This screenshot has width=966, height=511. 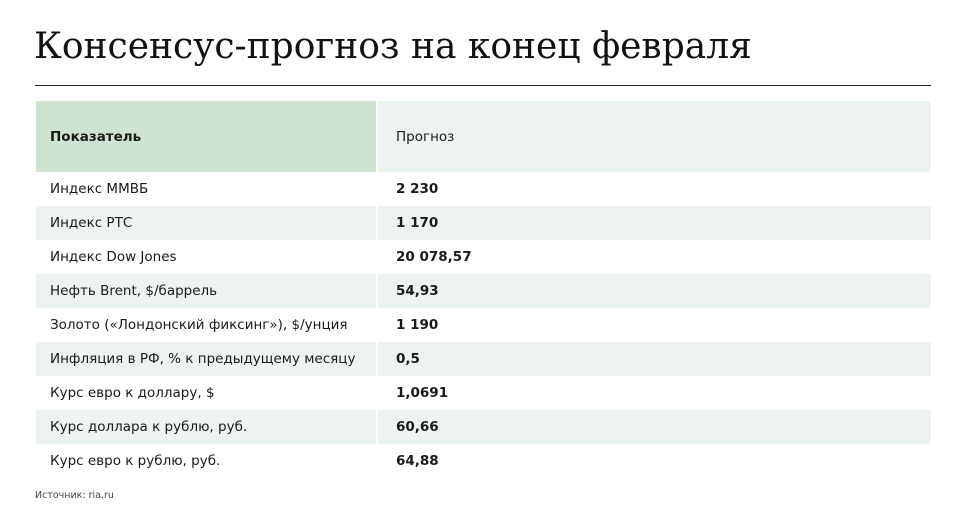 What do you see at coordinates (206, 291) in the screenshot?
I see `row-label: Нефть Brent, $/баррель` at bounding box center [206, 291].